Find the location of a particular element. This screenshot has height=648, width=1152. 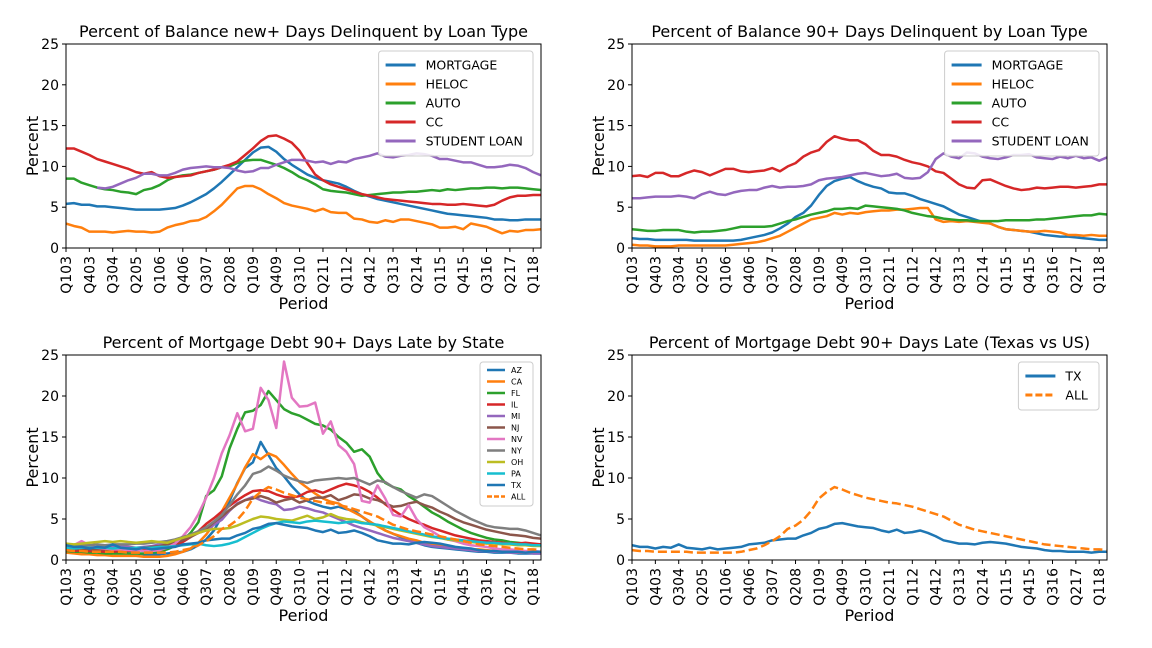

y-tick-label: 5 is located at coordinates (54, 208).